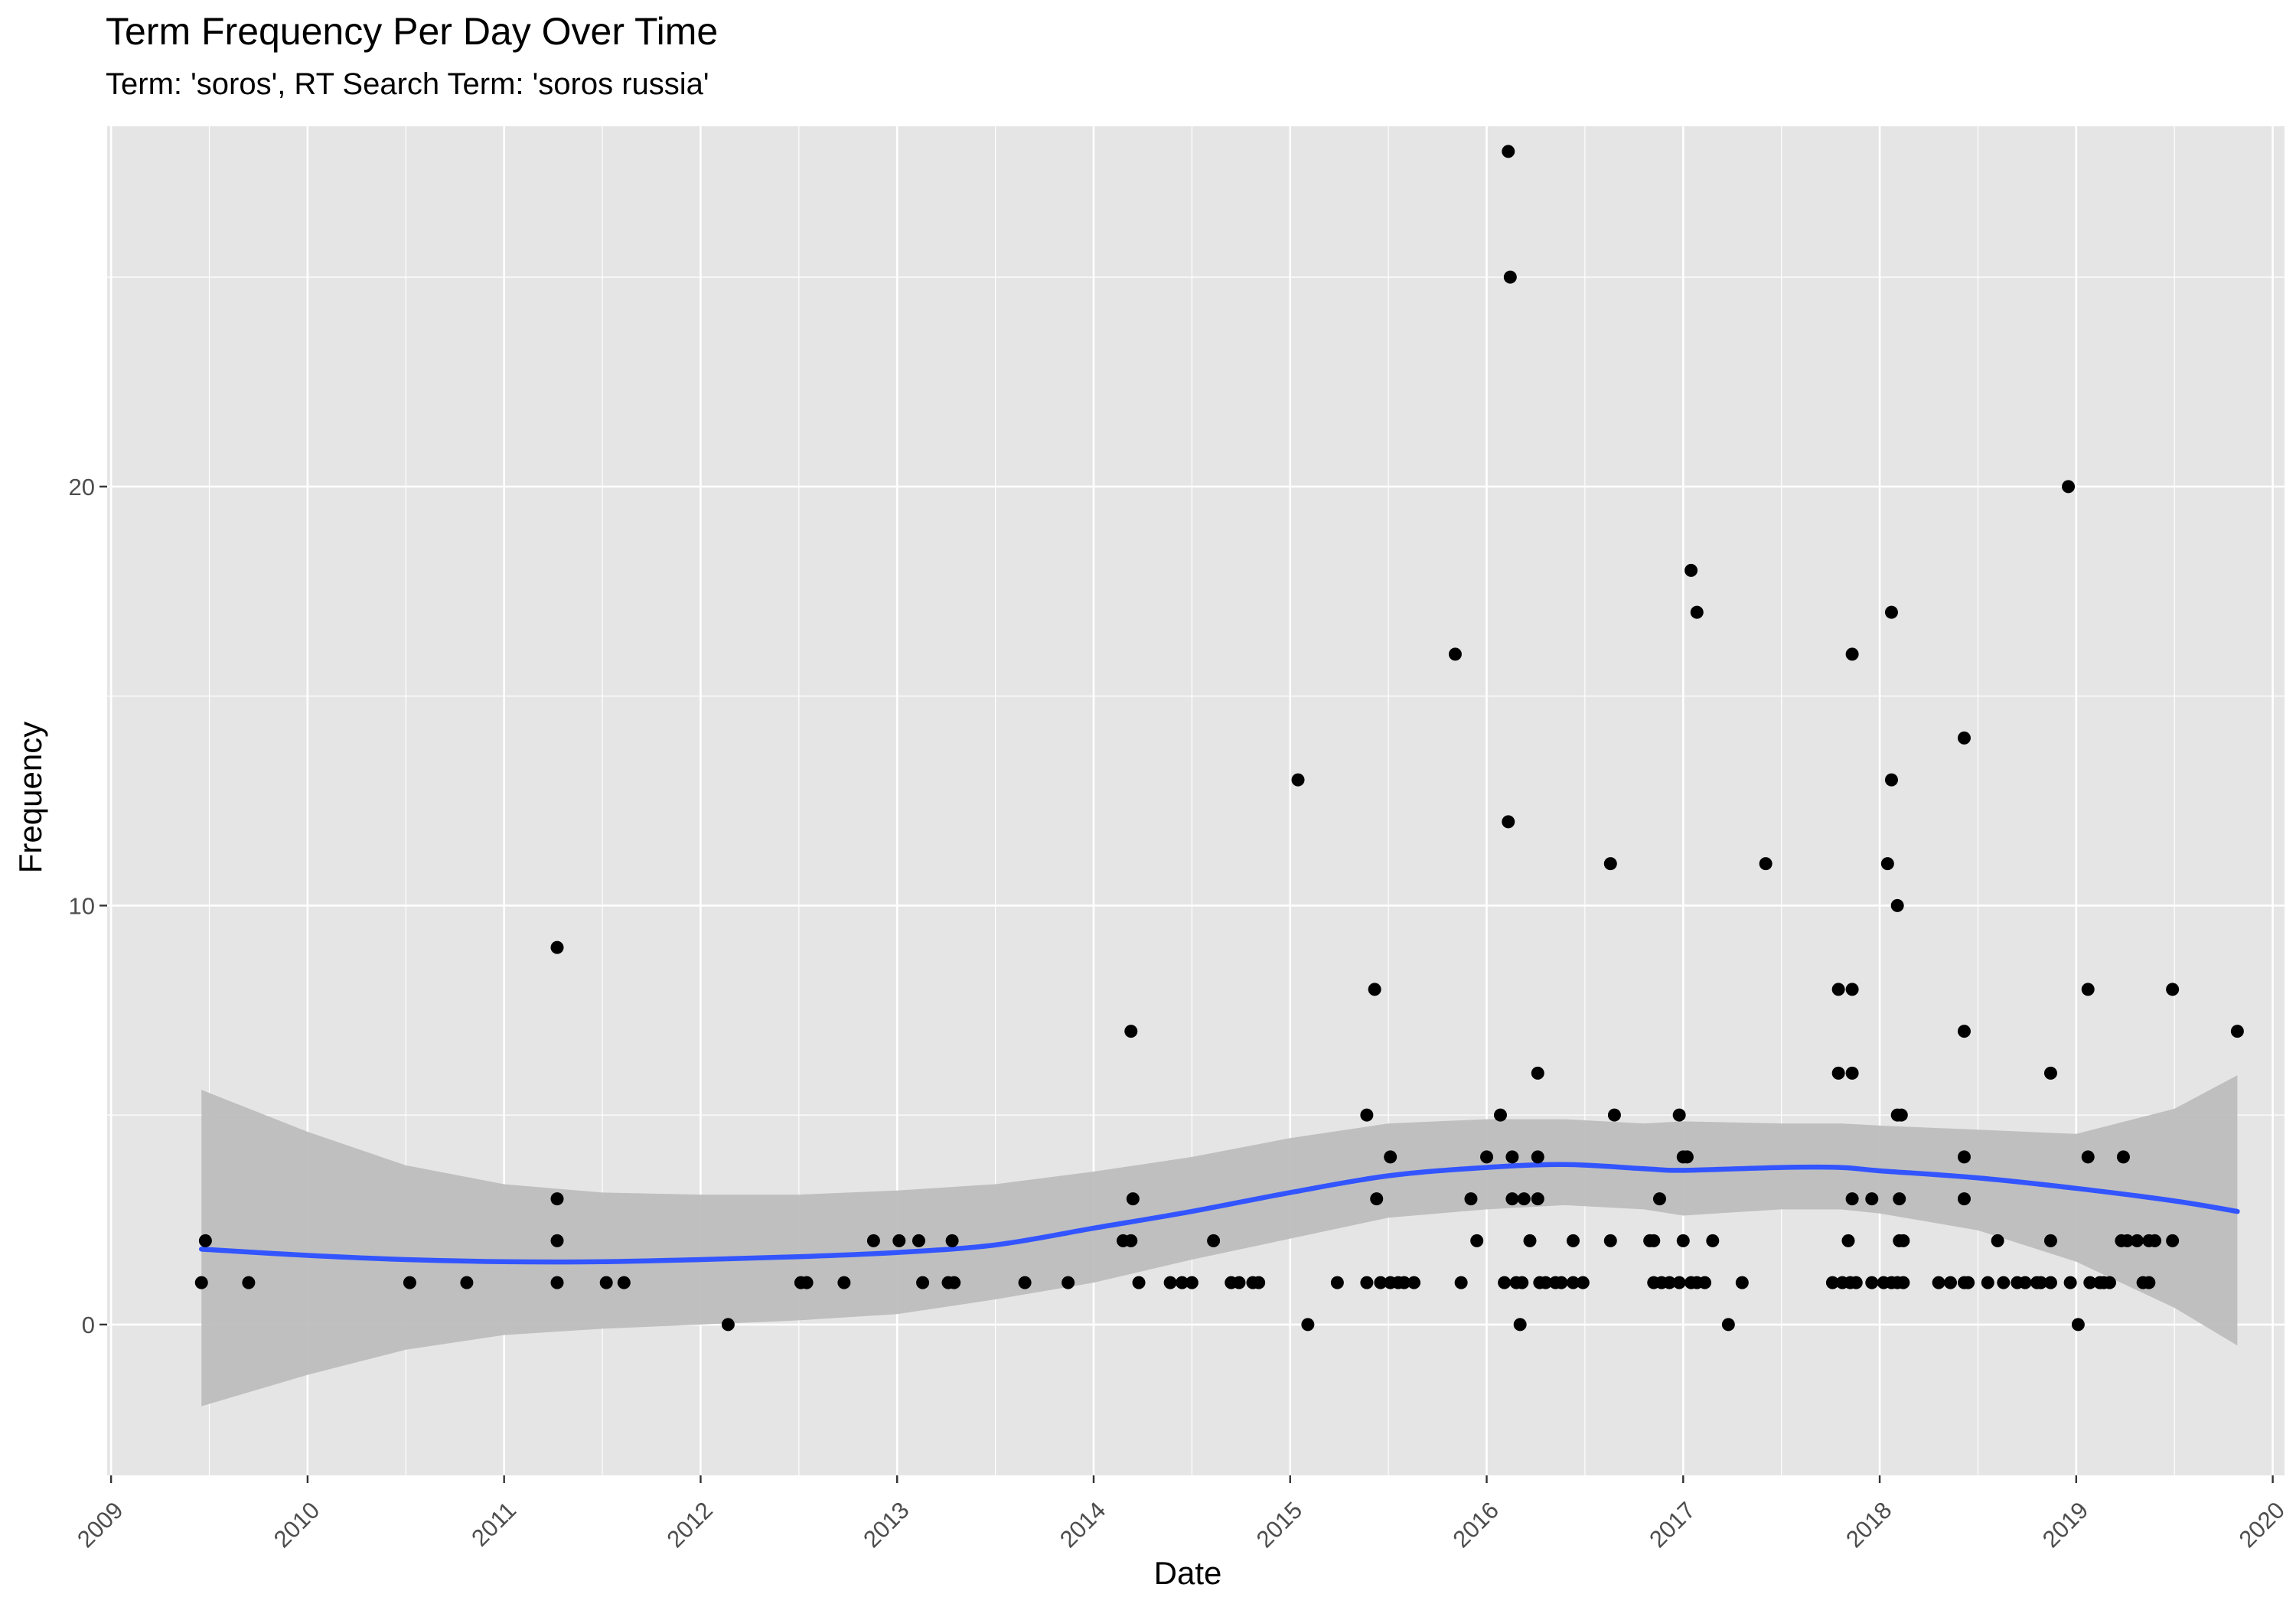 This screenshot has height=1607, width=2296. What do you see at coordinates (1219, 1213) in the screenshot?
I see `smooth-line-layer` at bounding box center [1219, 1213].